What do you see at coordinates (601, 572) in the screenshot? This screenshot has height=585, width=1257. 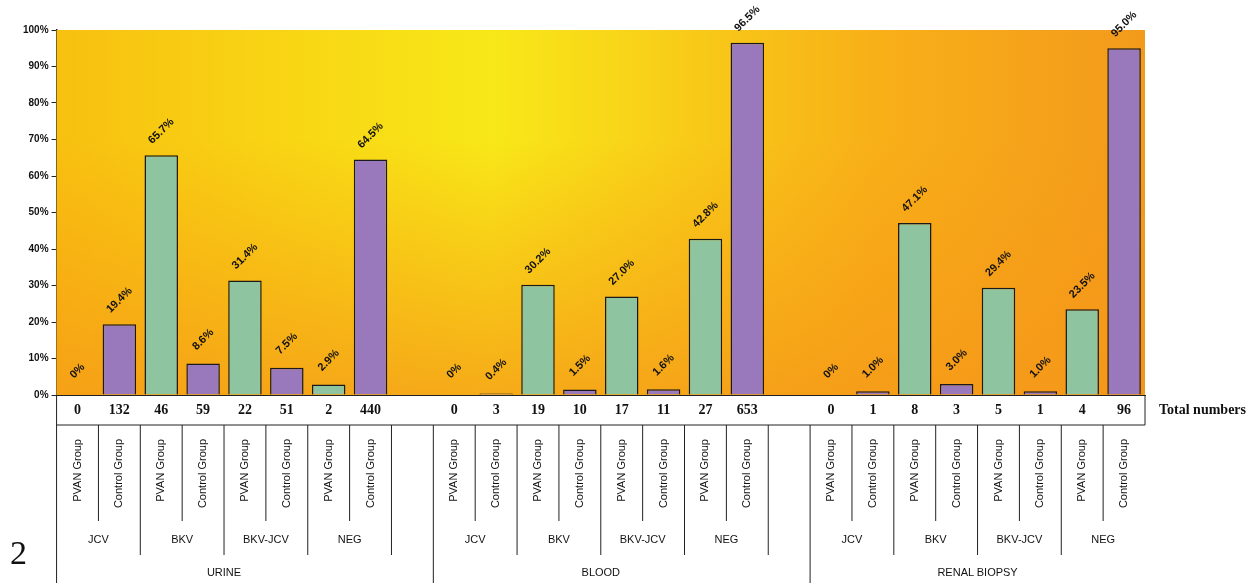 I see `text: BLOOD` at bounding box center [601, 572].